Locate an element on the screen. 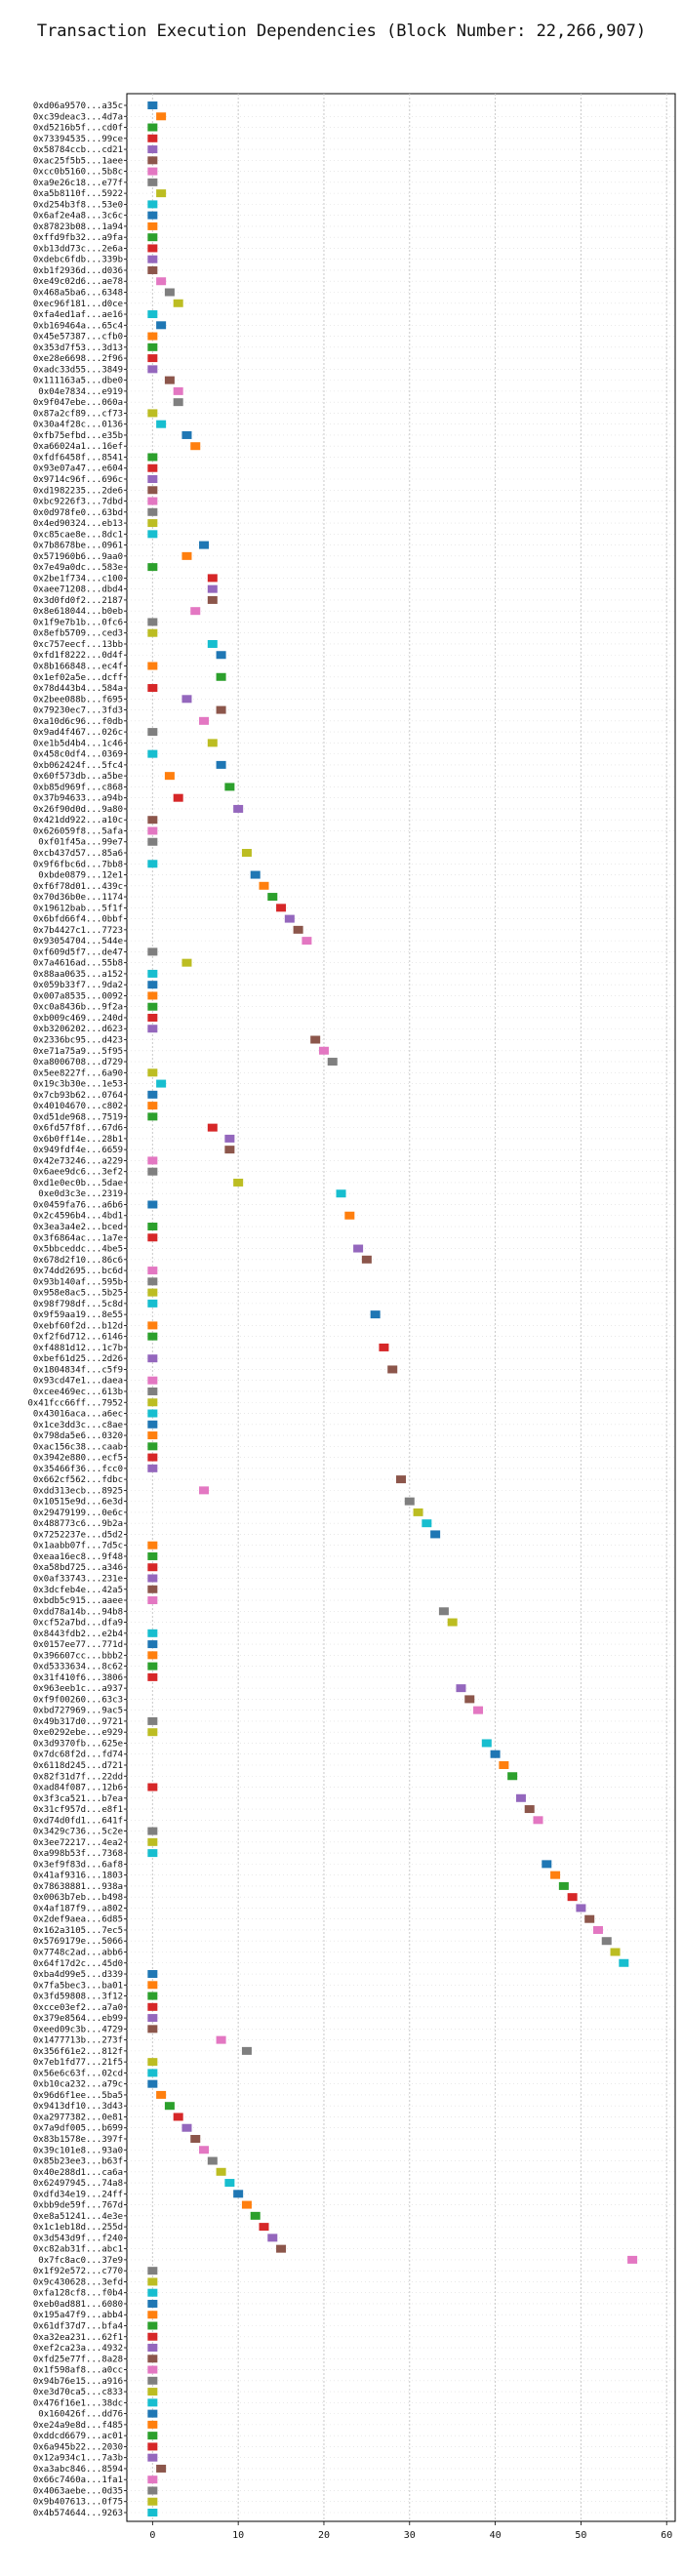 The width and height of the screenshot is (683, 2576). y-tick-label: 0x5bbceddc...4be5 is located at coordinates (78, 1250).